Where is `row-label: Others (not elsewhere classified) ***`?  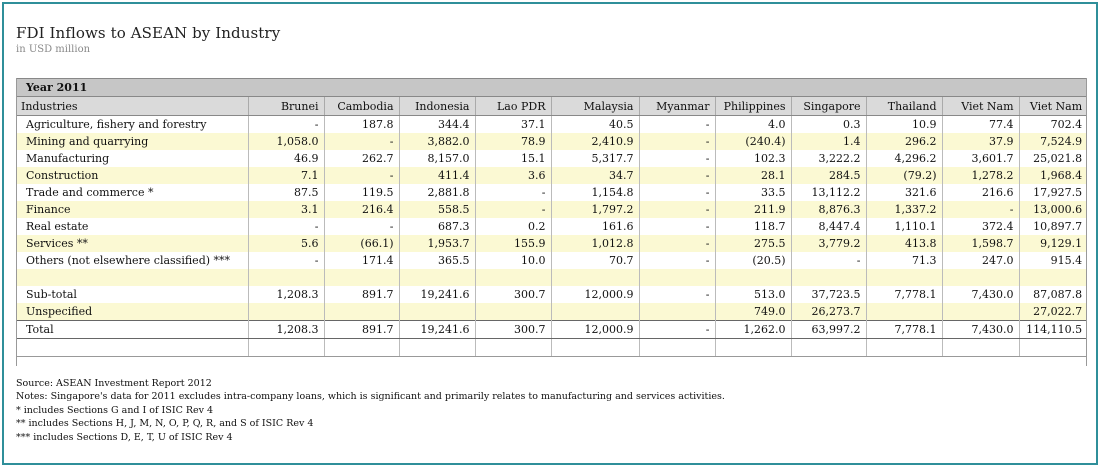
row-label: Others (not elsewhere classified) *** is located at coordinates (128, 260).